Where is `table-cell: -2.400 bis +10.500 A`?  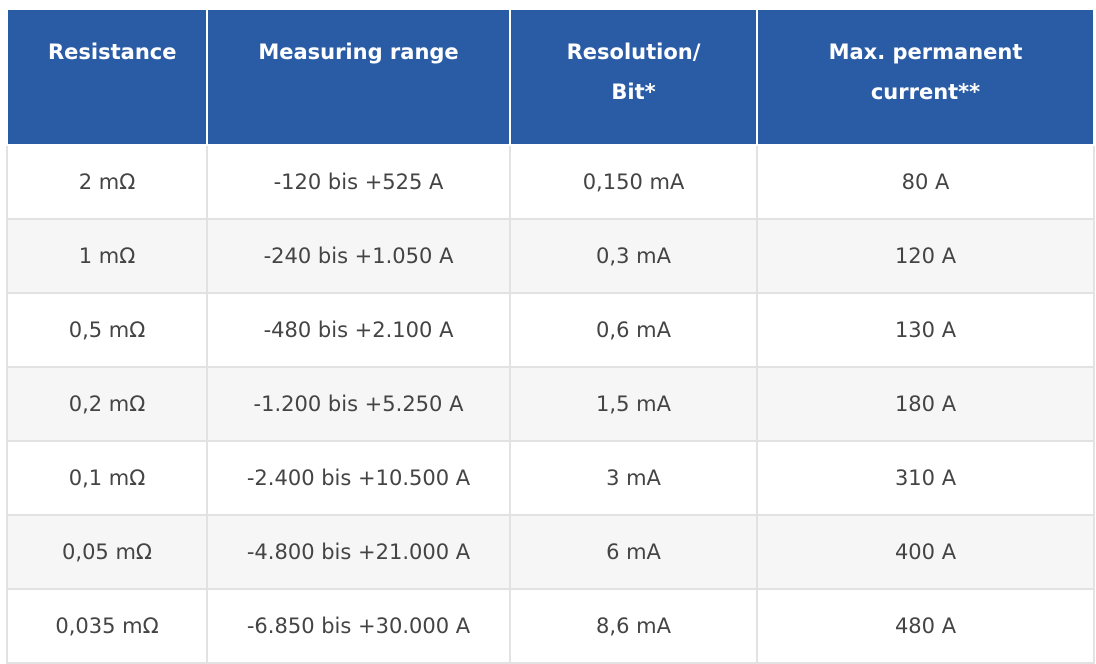 table-cell: -2.400 bis +10.500 A is located at coordinates (358, 478).